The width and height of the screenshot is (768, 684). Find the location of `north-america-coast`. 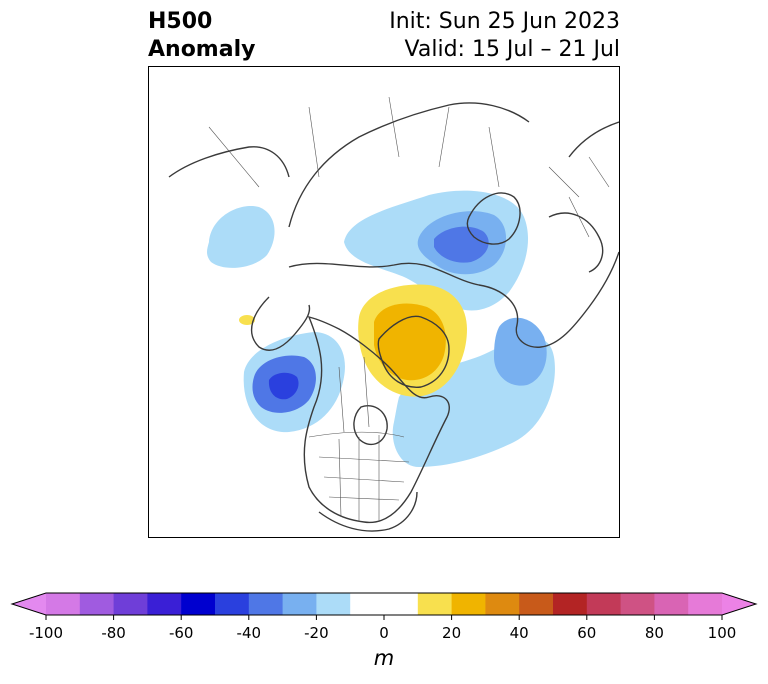

north-america-coast is located at coordinates (376, 419).